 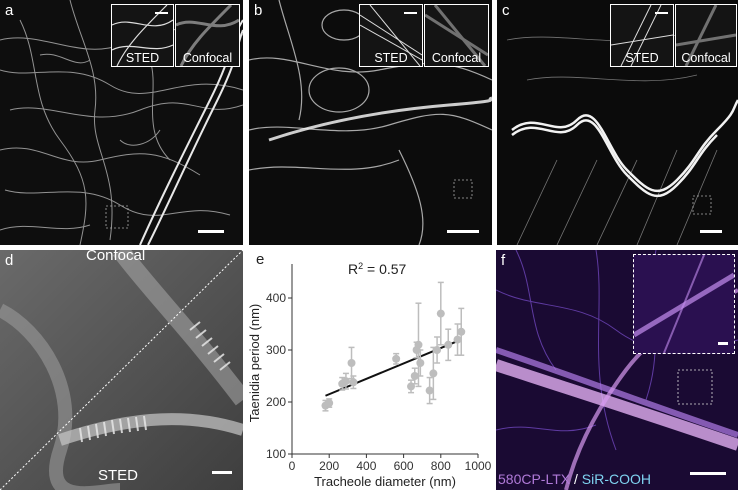 What do you see at coordinates (207, 58) in the screenshot?
I see `panel-a-inset-confocal-label: Confocal` at bounding box center [207, 58].